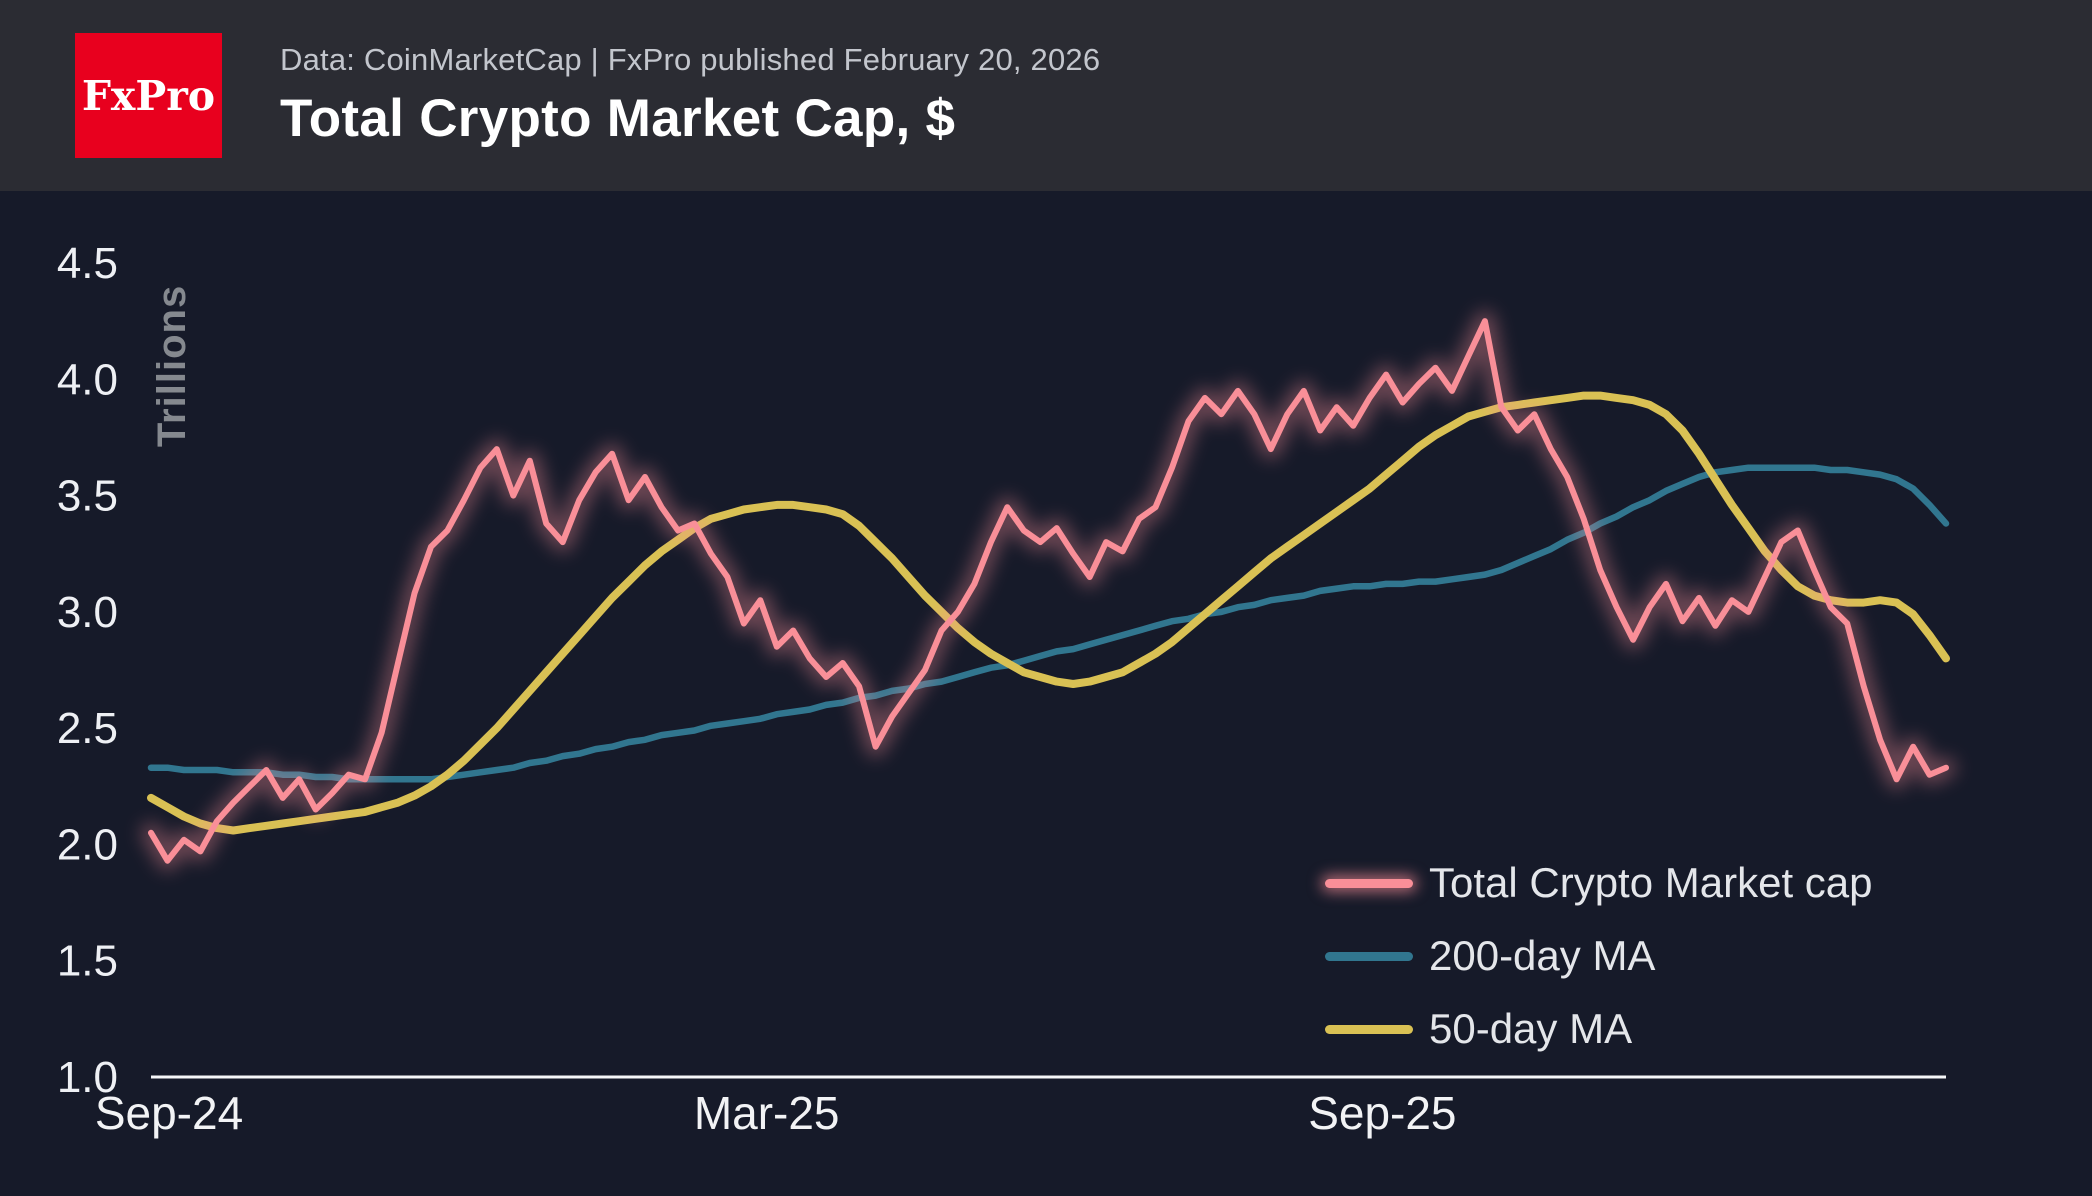  I want to click on svg-text: Sep-25, so click(1382, 1113).